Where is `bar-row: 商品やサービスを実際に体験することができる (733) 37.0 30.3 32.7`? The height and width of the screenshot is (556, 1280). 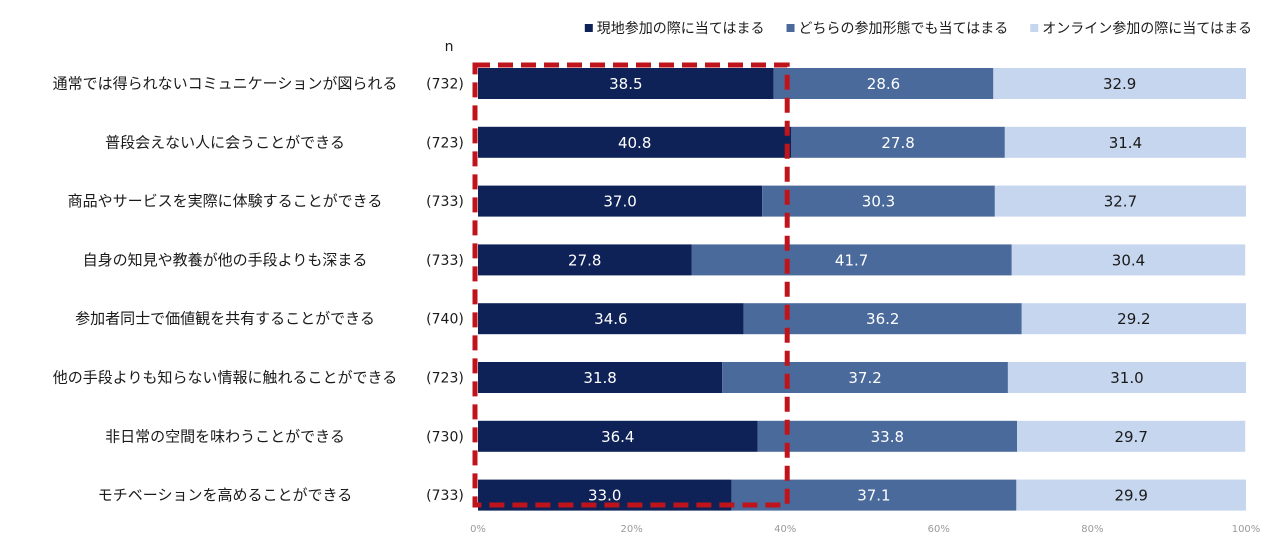 bar-row: 商品やサービスを実際に体験することができる (733) 37.0 30.3 32.7 is located at coordinates (657, 201).